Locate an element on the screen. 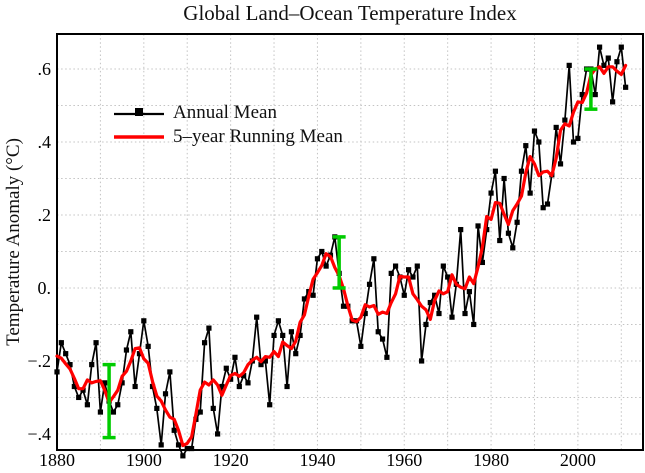 This screenshot has height=473, width=645. y-tick-label: −.4 is located at coordinates (39, 434).